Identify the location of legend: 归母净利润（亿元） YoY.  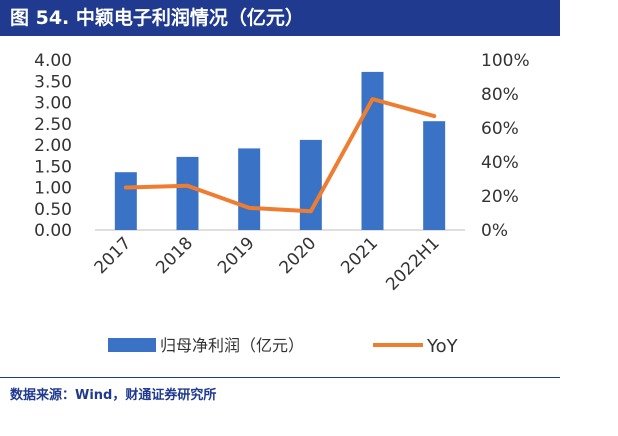
(283, 346).